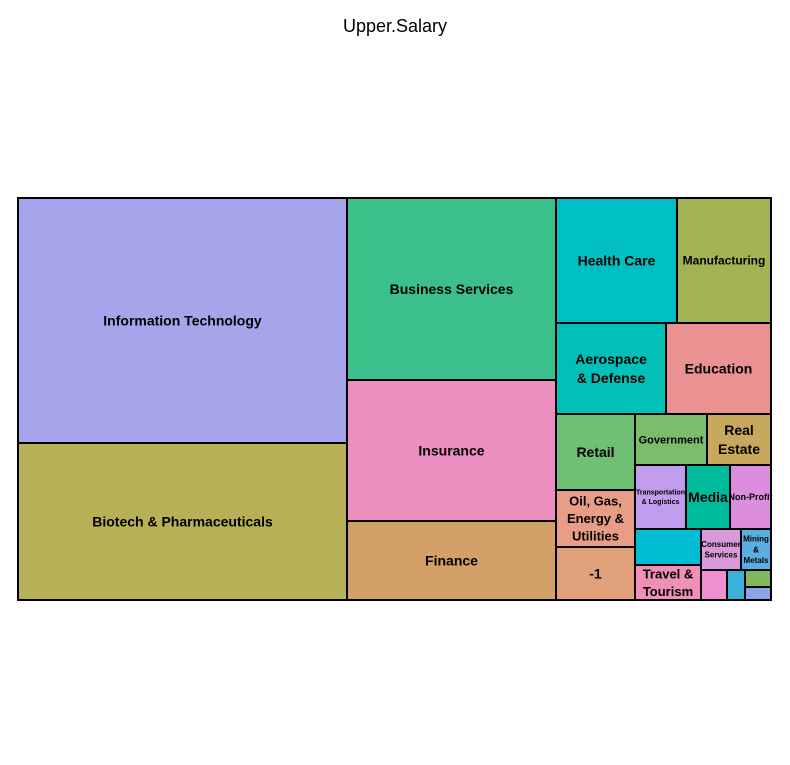 This screenshot has width=790, height=765. I want to click on tile-health-care: Health Care, so click(616, 260).